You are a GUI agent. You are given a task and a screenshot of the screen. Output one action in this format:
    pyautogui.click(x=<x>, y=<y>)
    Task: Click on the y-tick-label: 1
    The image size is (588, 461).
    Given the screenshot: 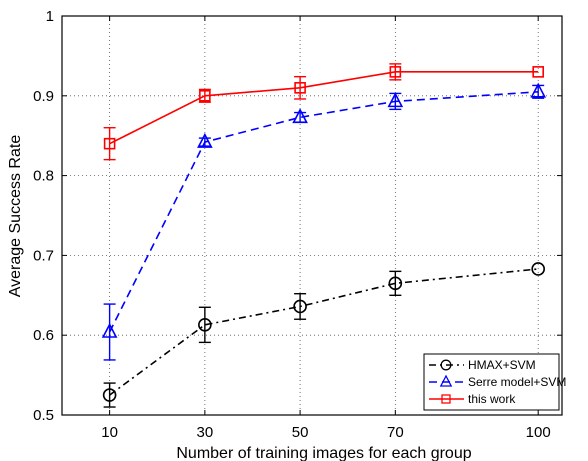 What is the action you would take?
    pyautogui.click(x=50, y=16)
    